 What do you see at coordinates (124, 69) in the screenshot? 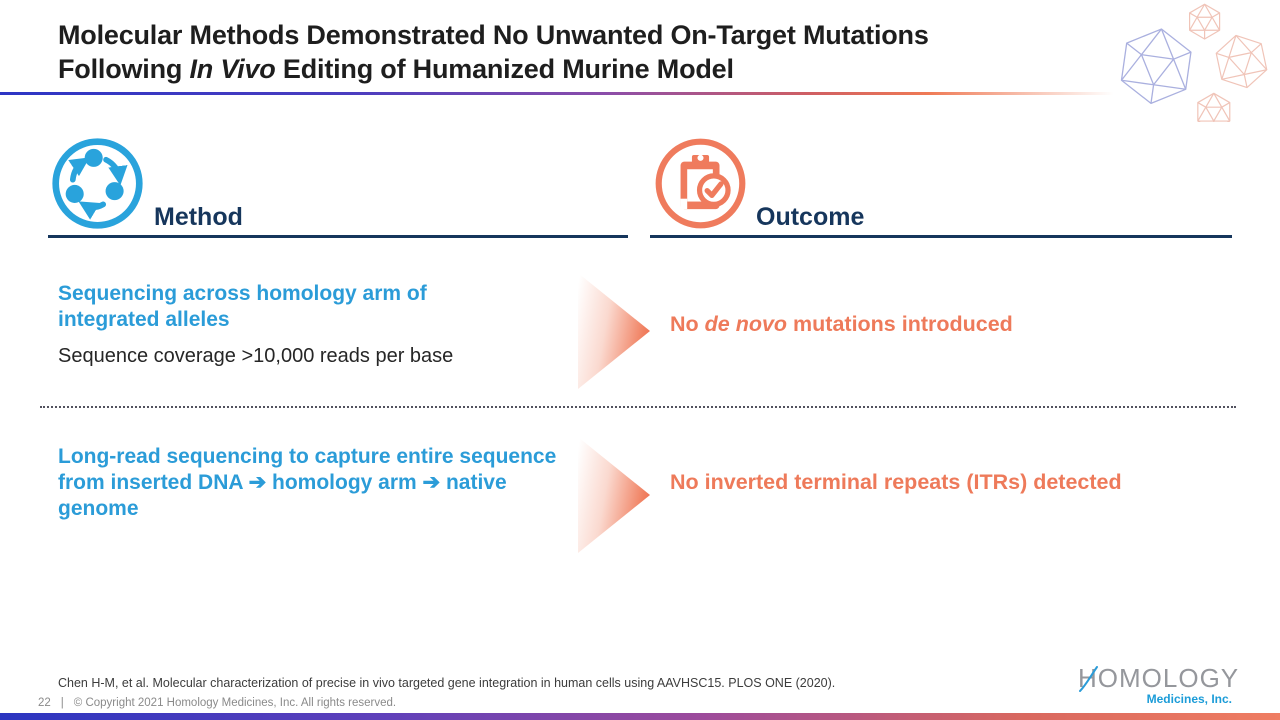
I see `title-line2-pre: Following` at bounding box center [124, 69].